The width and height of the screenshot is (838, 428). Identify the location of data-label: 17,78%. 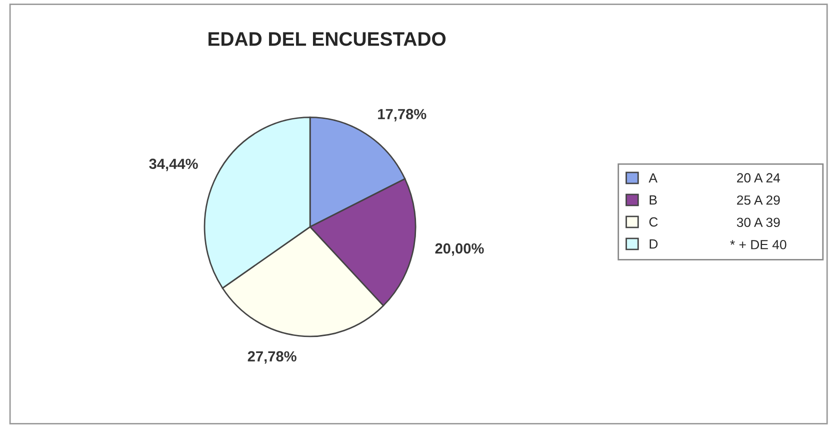
(402, 115).